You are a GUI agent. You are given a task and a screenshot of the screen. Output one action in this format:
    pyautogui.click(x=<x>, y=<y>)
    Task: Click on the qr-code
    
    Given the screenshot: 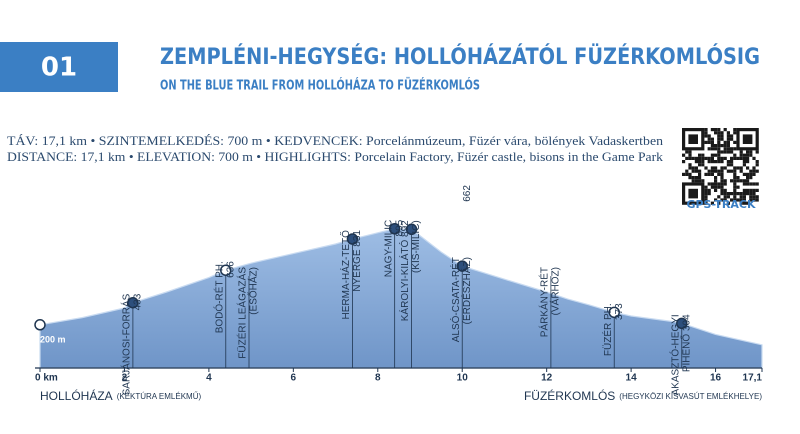 What is the action you would take?
    pyautogui.click(x=720, y=166)
    